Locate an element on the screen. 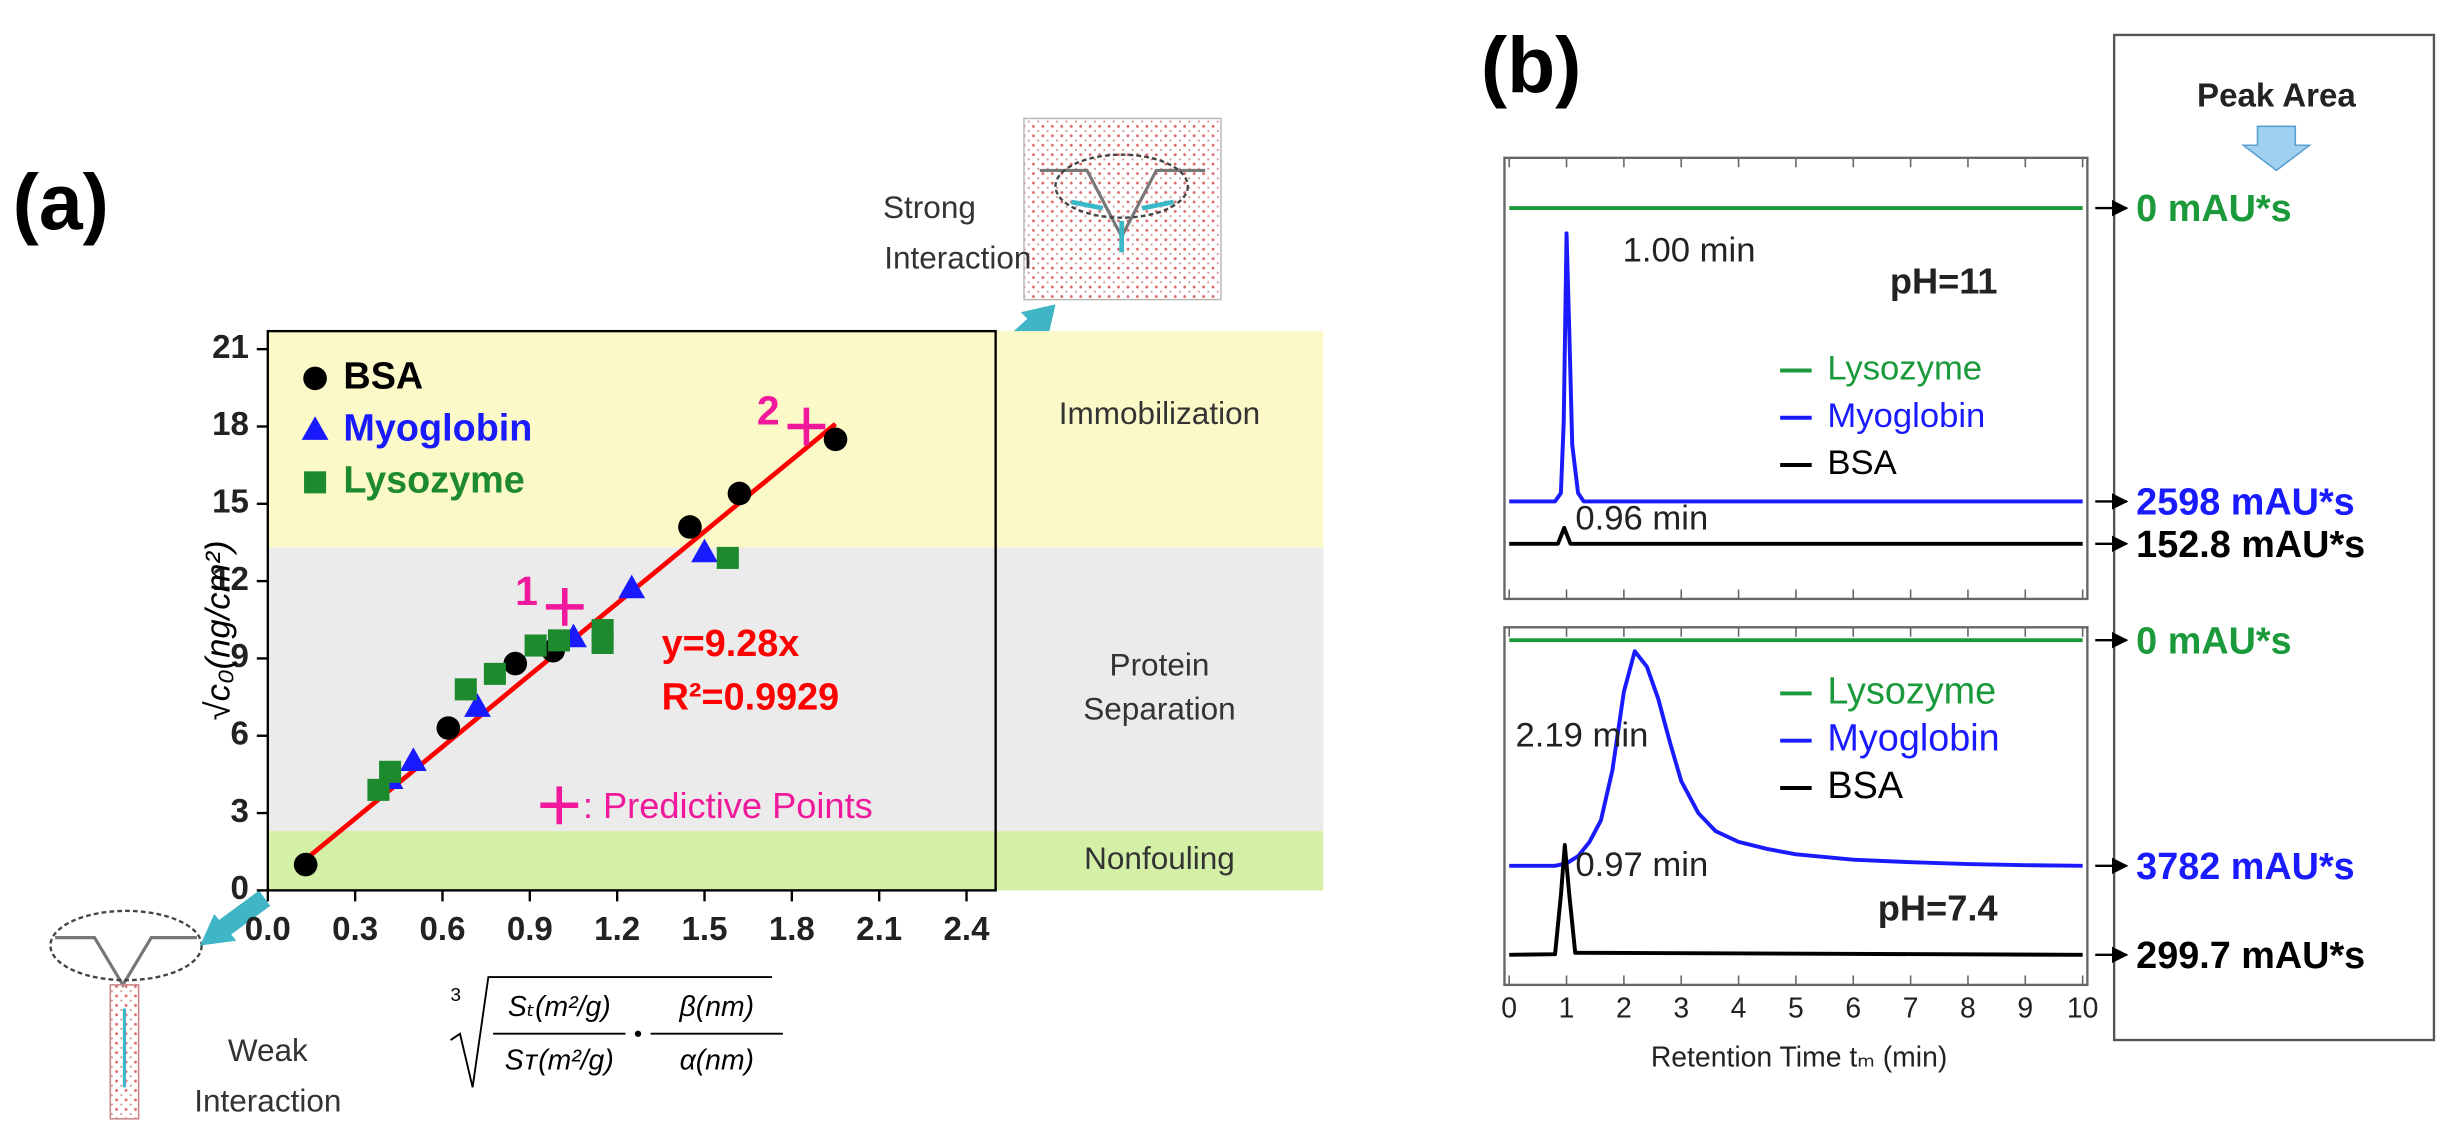 This screenshot has width=2456, height=1138. strong-label: Strong is located at coordinates (929, 207).